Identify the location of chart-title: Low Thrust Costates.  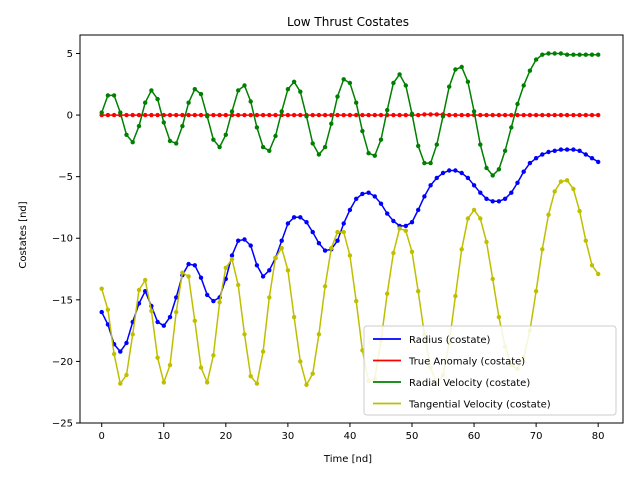
(348, 22).